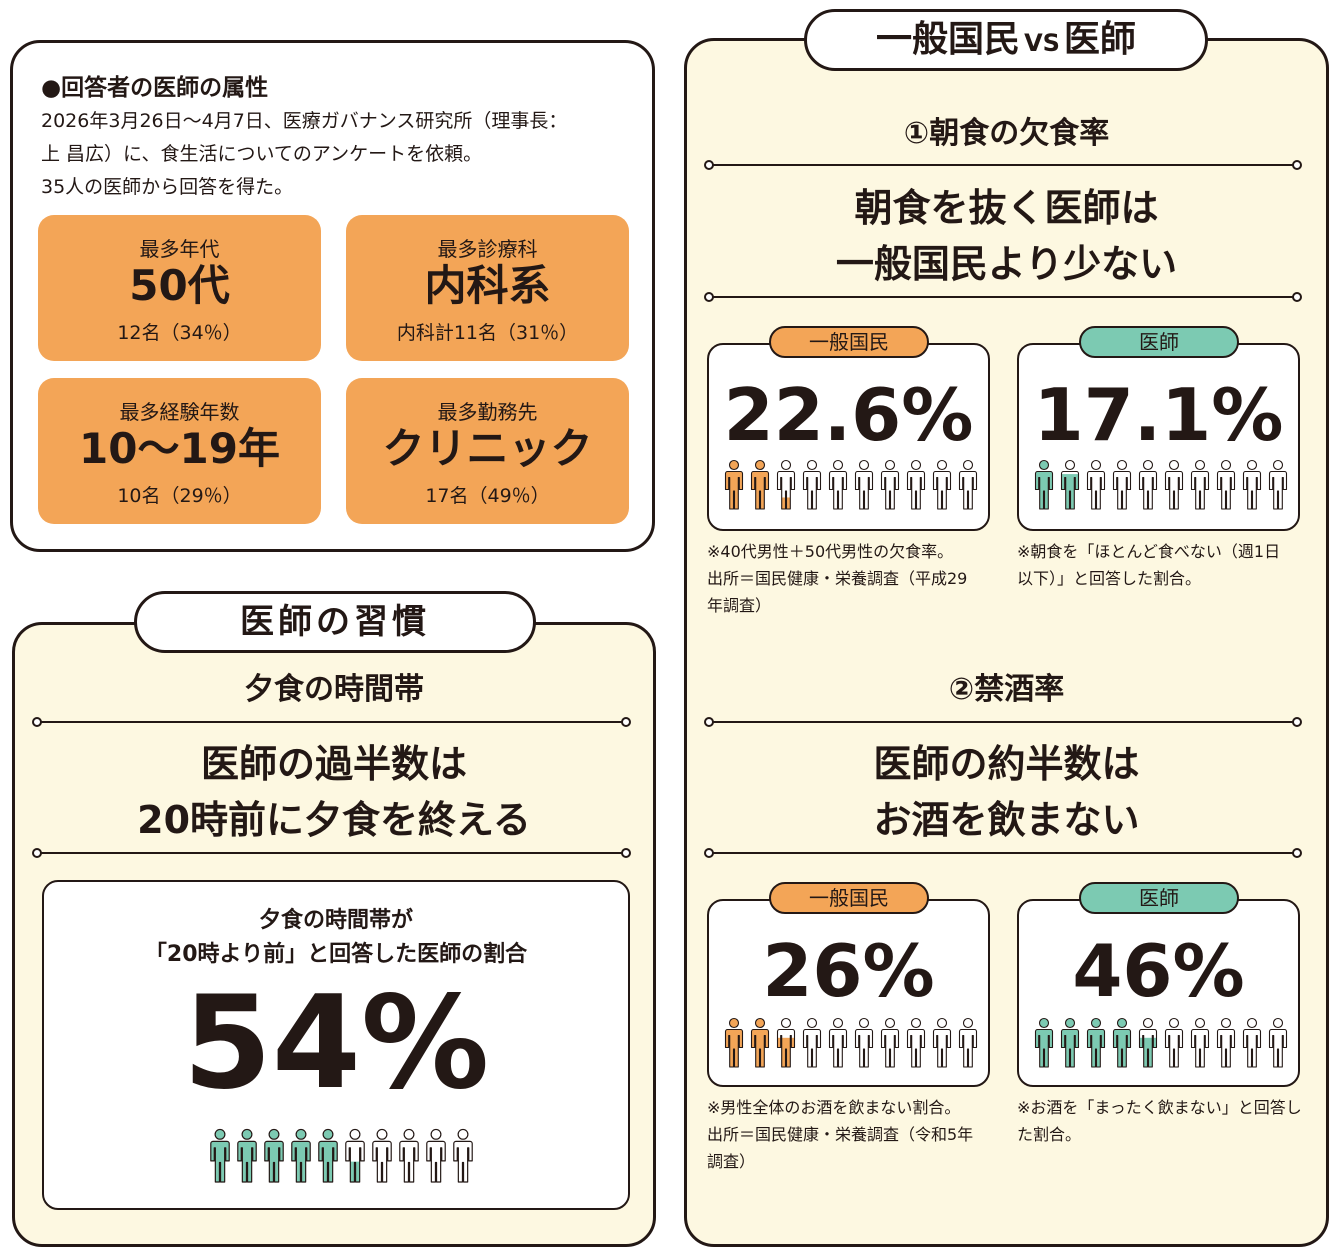 This screenshot has height=1259, width=1340. Describe the element at coordinates (335, 920) in the screenshot. I see `caption-line: 夕食の時間帯が` at that location.